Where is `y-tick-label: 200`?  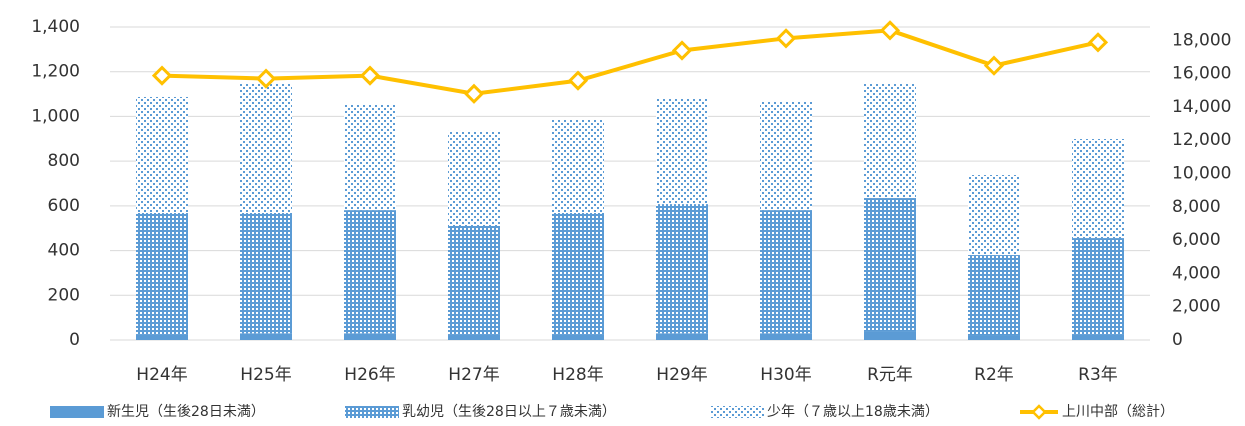
y-tick-label: 200 is located at coordinates (64, 295).